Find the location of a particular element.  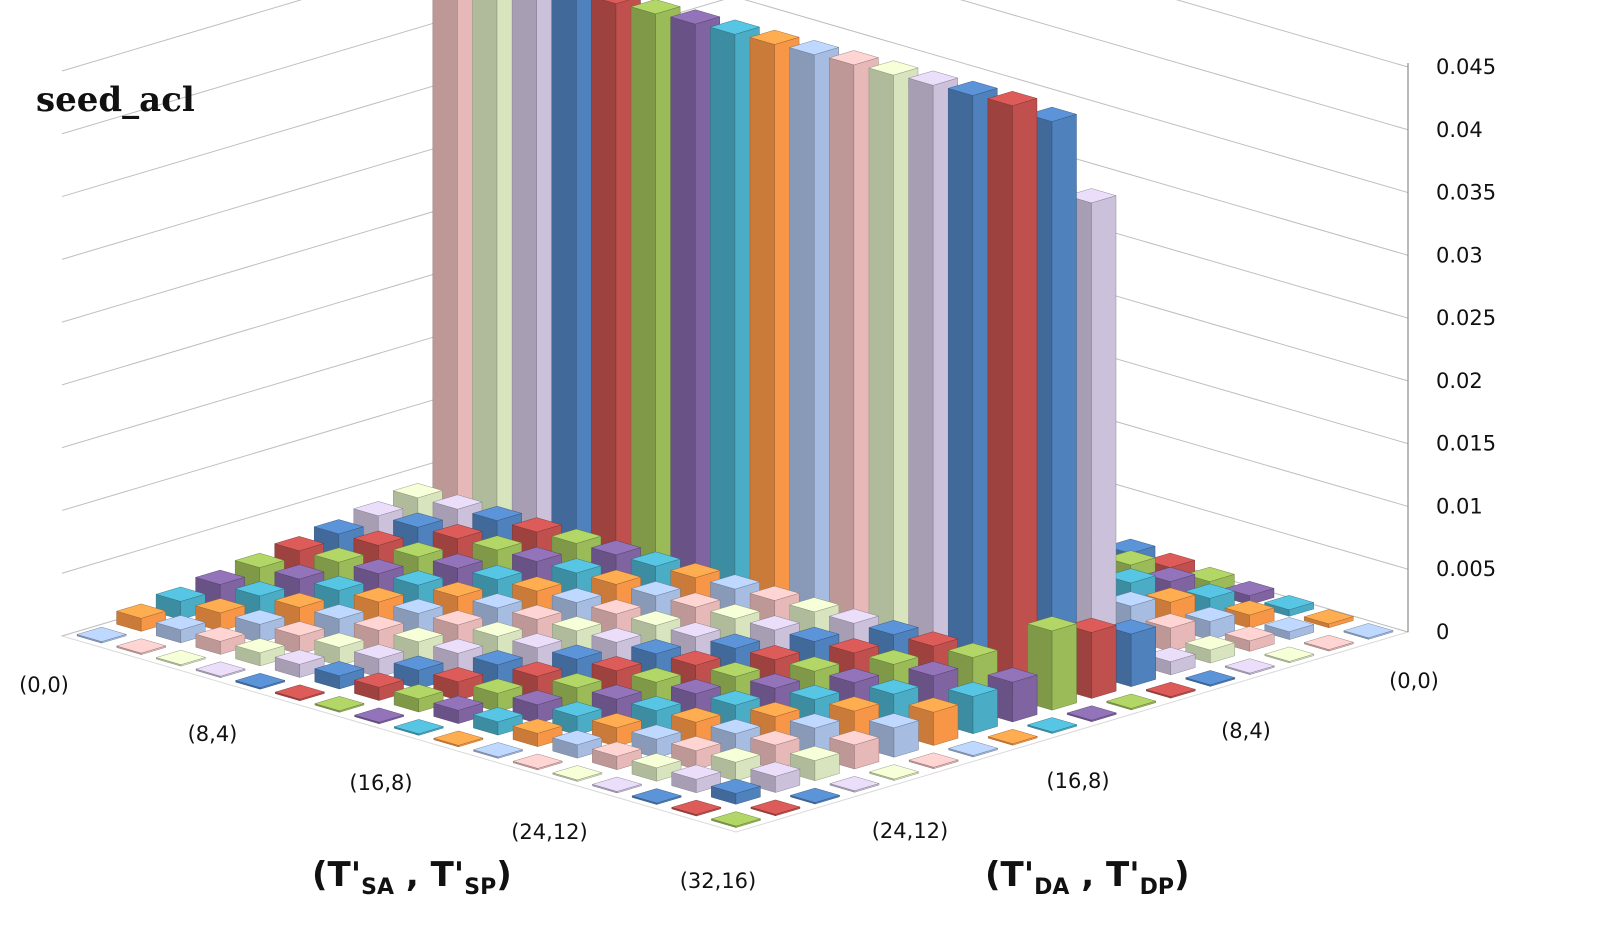

y-tick-label: (16,8) is located at coordinates (1077, 781).